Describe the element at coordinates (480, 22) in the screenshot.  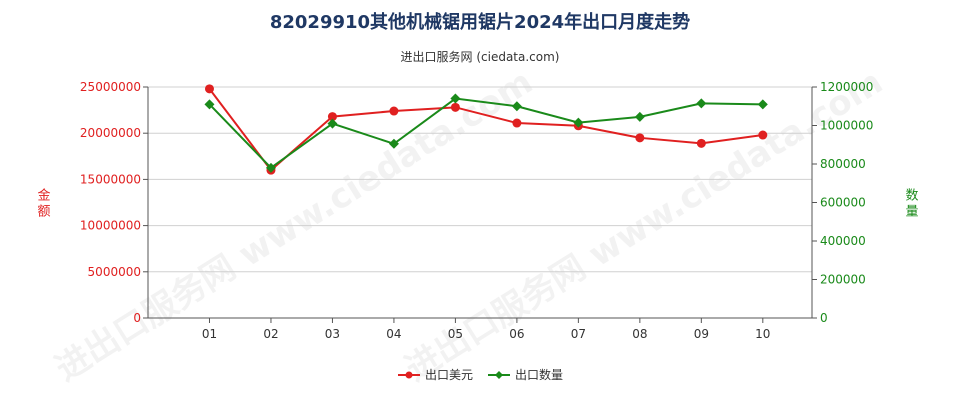
I see `chart-title: 82029910其他机械锯用锯片2024年出口月度走势` at that location.